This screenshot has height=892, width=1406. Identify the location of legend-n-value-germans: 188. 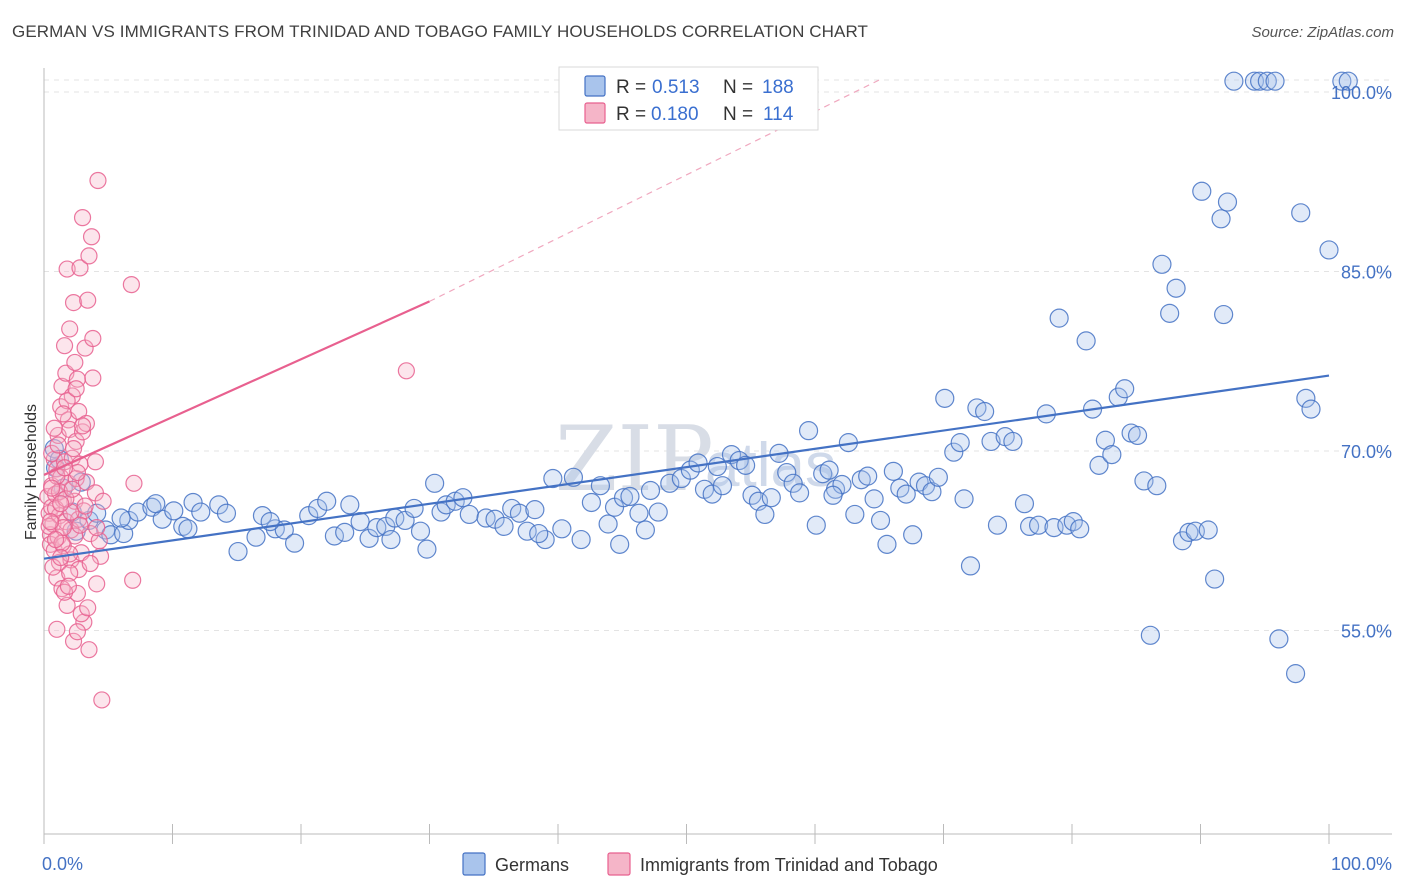
(778, 87).